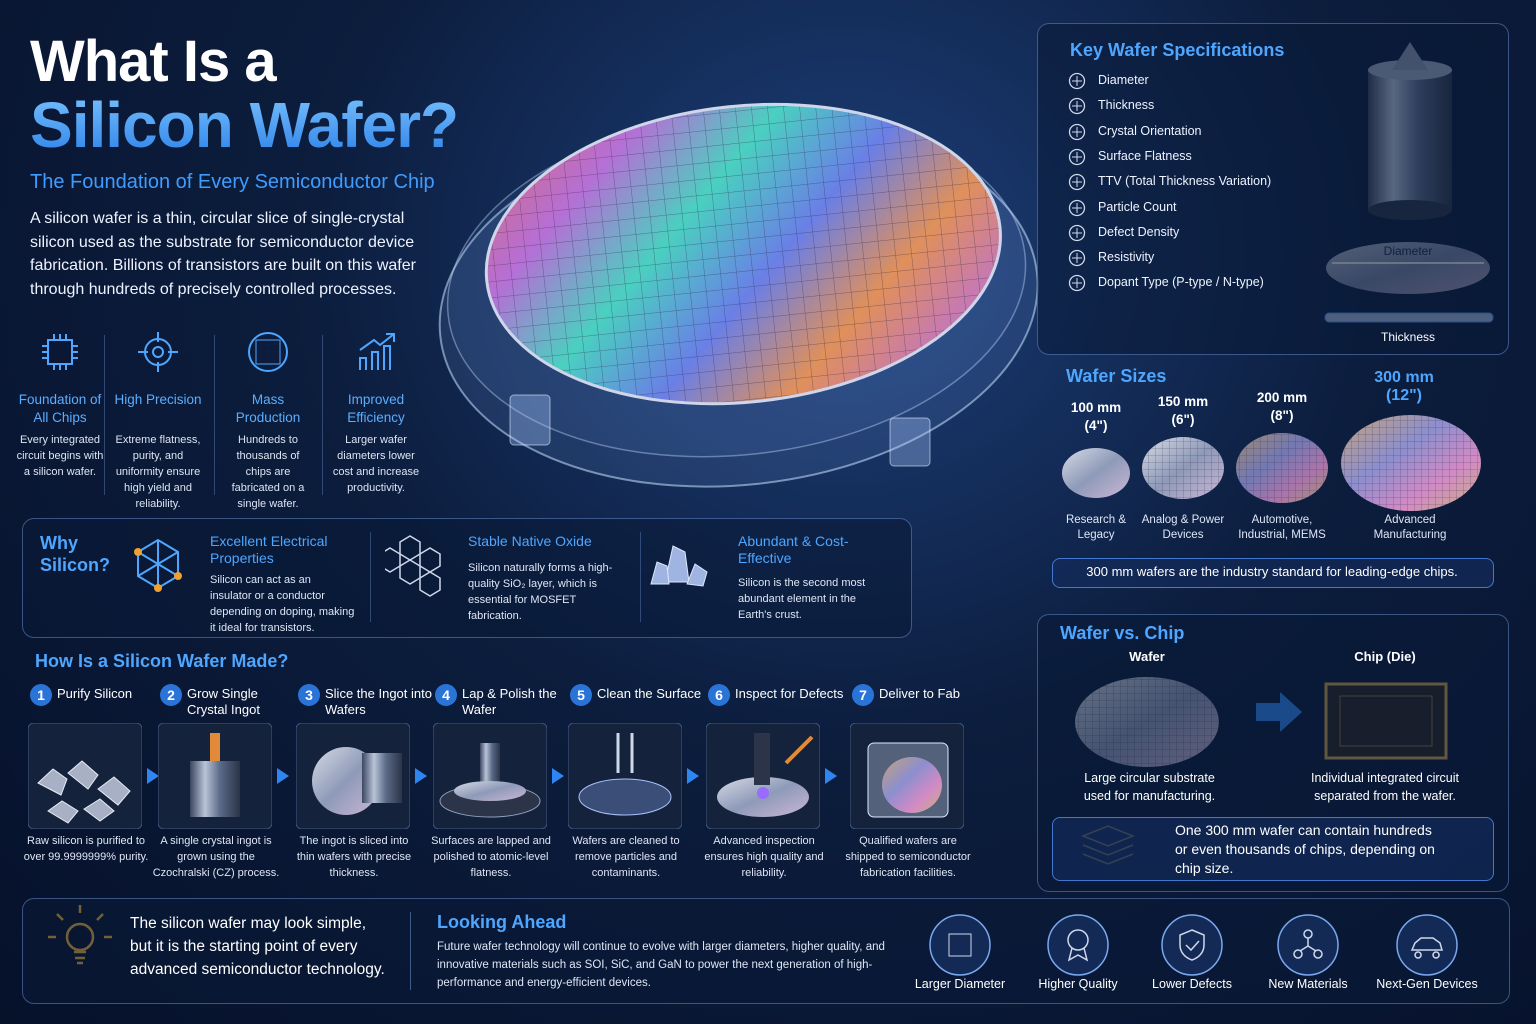  Describe the element at coordinates (467, 578) in the screenshot. I see `why-box` at that location.